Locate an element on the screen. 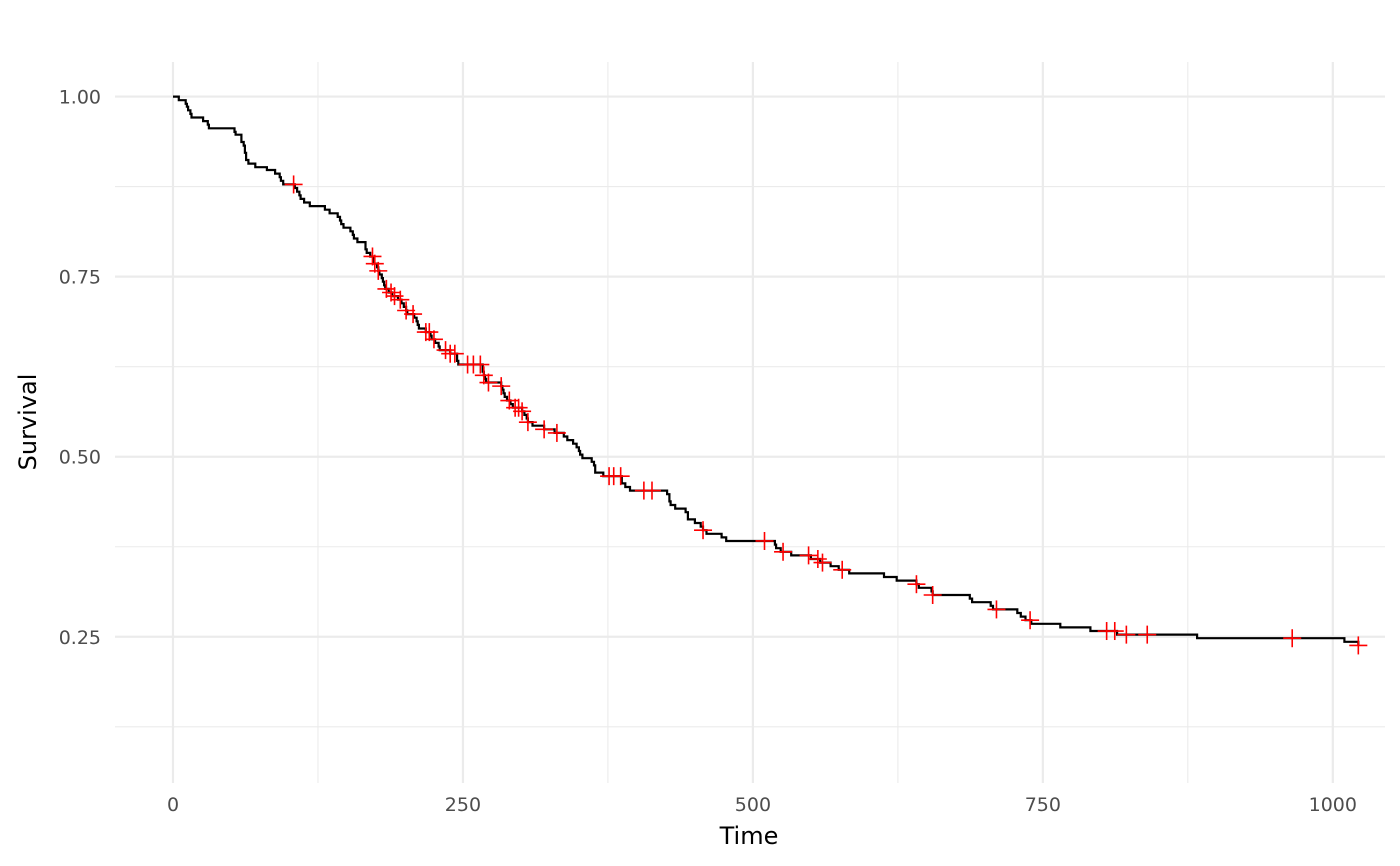 This screenshot has height=866, width=1400. x-tick-label: 0 is located at coordinates (173, 805).